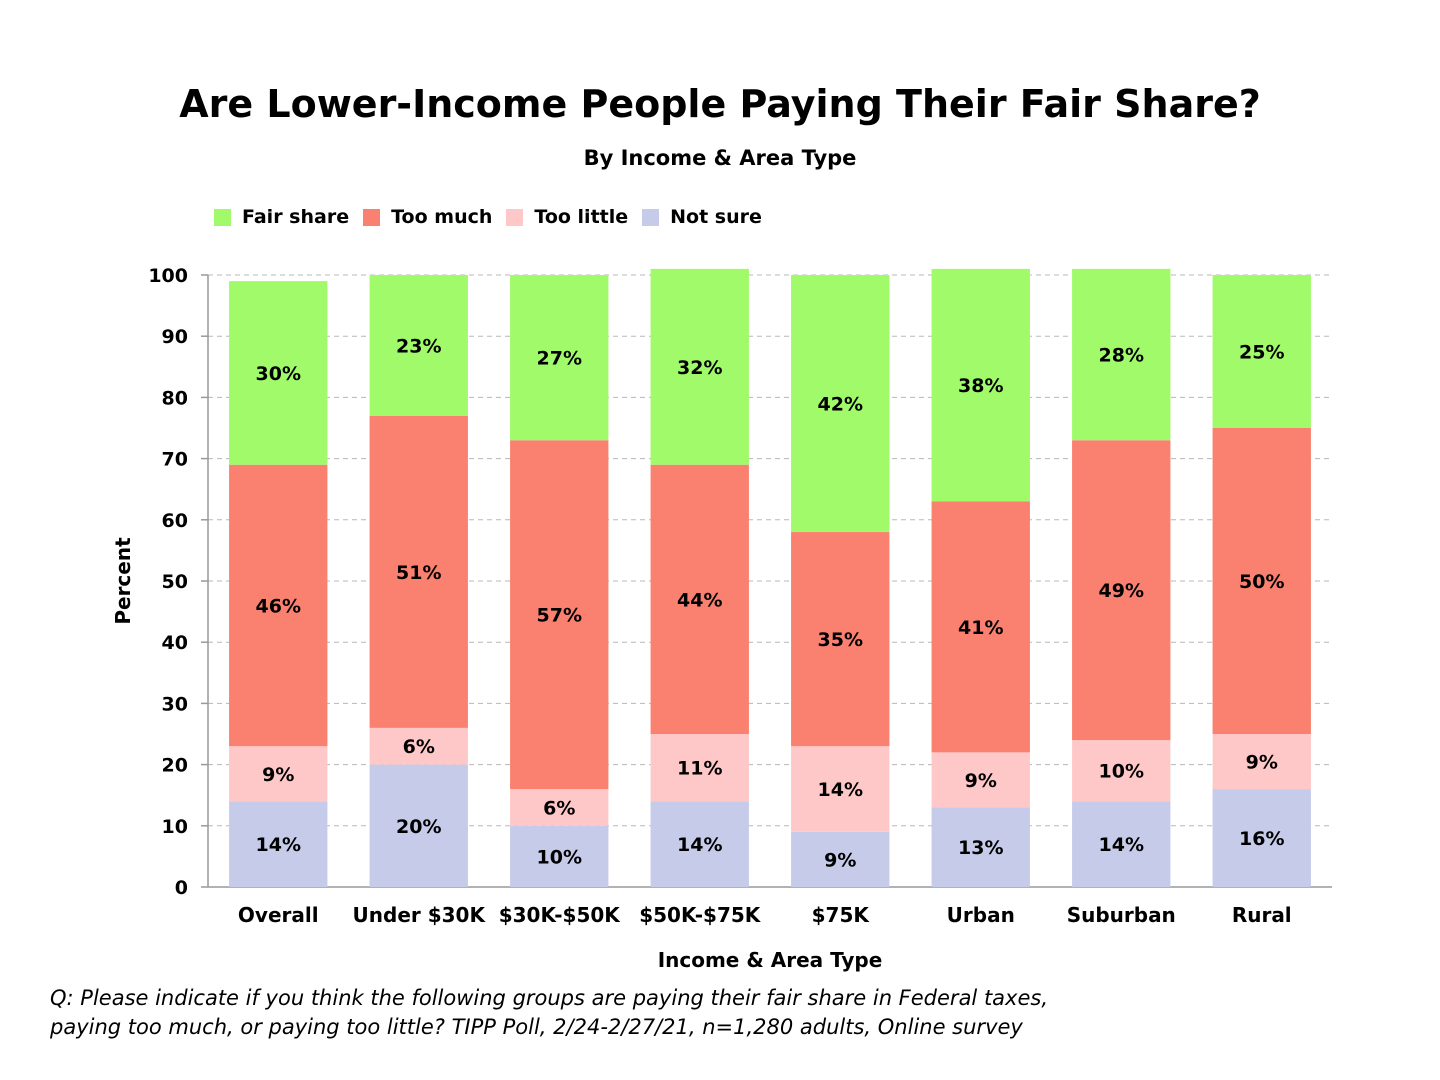 The height and width of the screenshot is (1080, 1440). Describe the element at coordinates (181, 888) in the screenshot. I see `y-tick-label: 0` at that location.